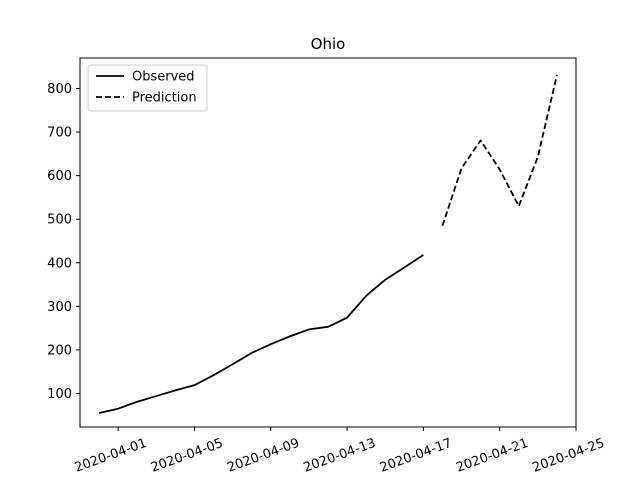 Image resolution: width=640 pixels, height=480 pixels. I want to click on legend-prediction-label: Prediction, so click(164, 98).